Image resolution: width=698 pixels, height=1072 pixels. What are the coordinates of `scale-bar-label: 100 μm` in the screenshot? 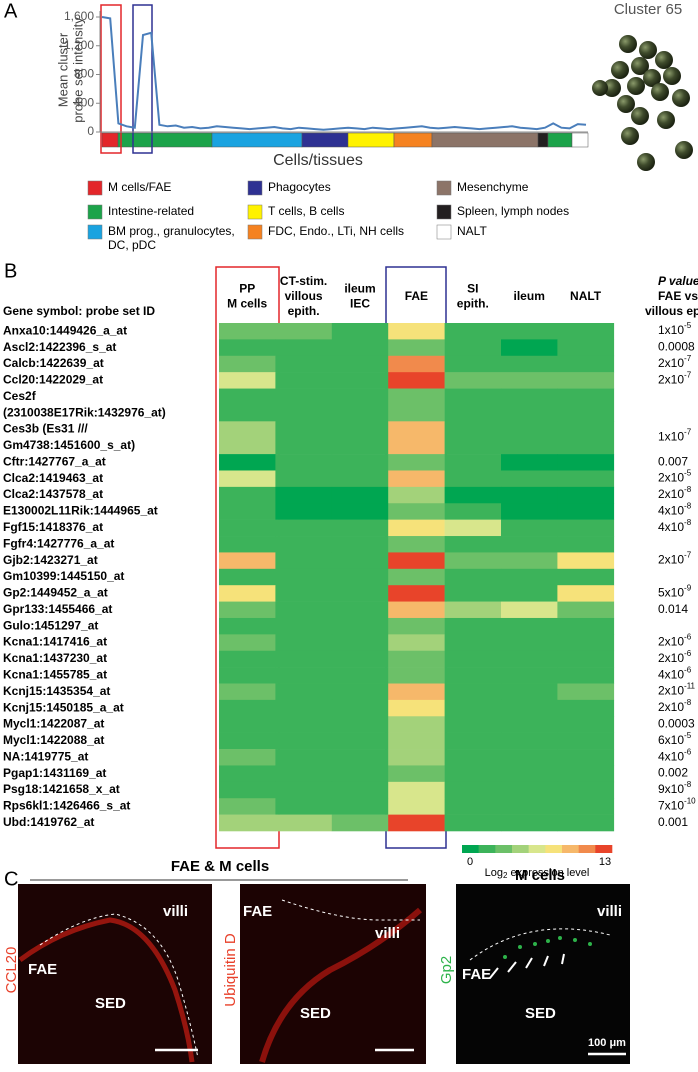 It's located at (607, 1043).